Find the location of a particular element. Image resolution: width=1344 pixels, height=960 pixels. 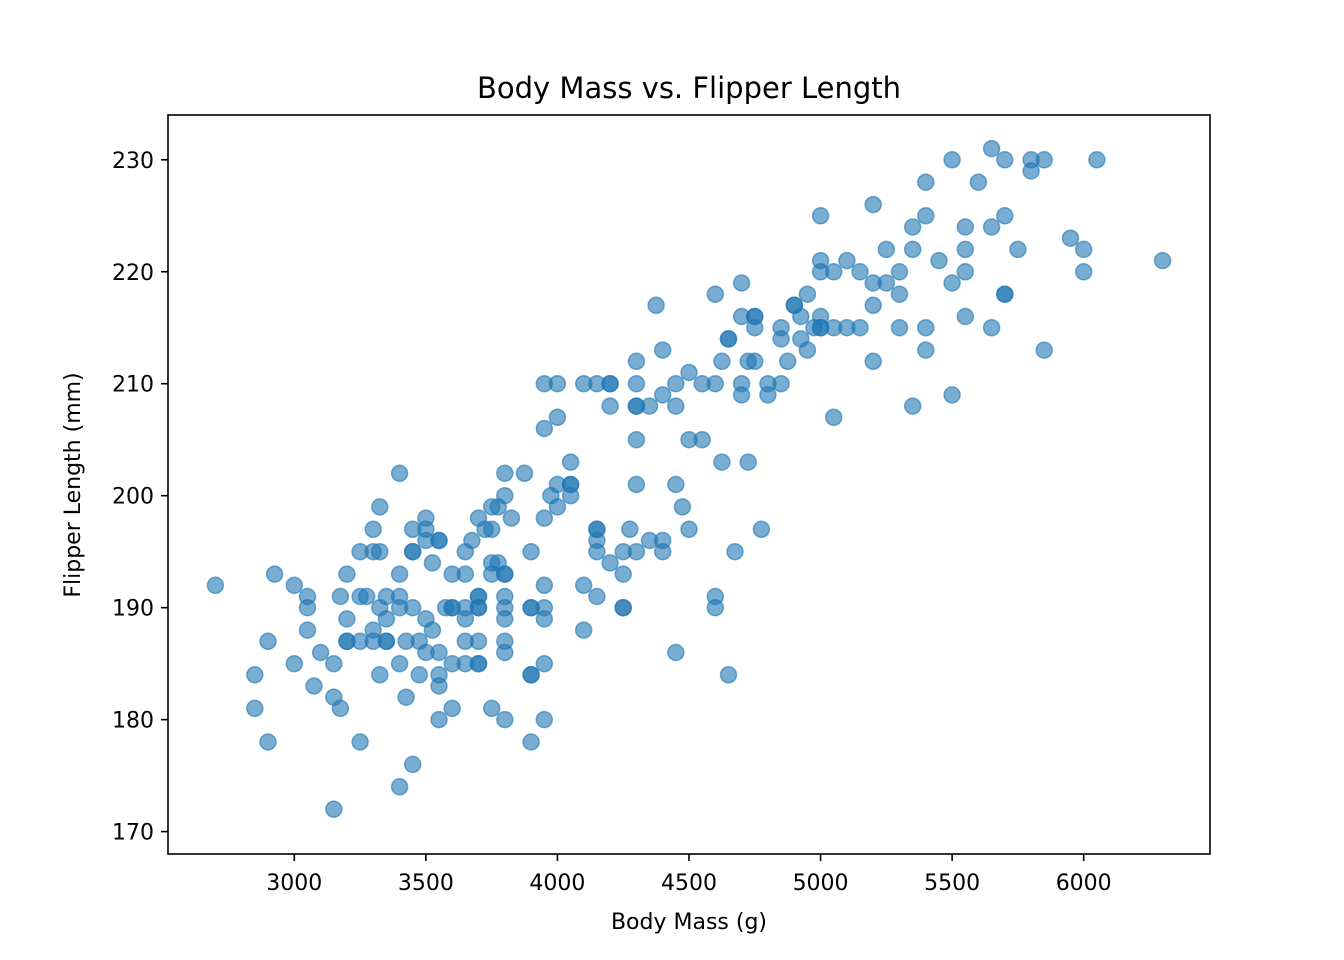

y-tick-label: 200 is located at coordinates (133, 497).